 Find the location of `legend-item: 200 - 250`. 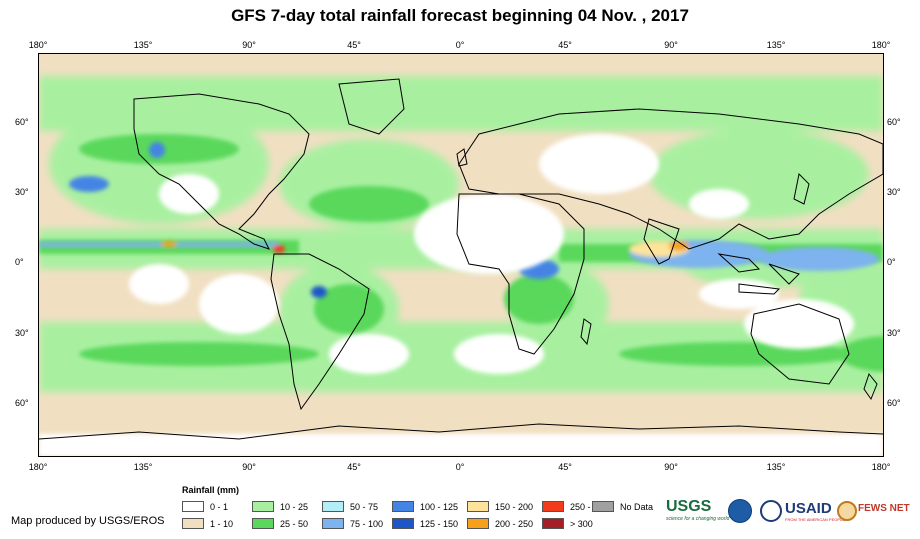

legend-item: 200 - 250 is located at coordinates (500, 523).